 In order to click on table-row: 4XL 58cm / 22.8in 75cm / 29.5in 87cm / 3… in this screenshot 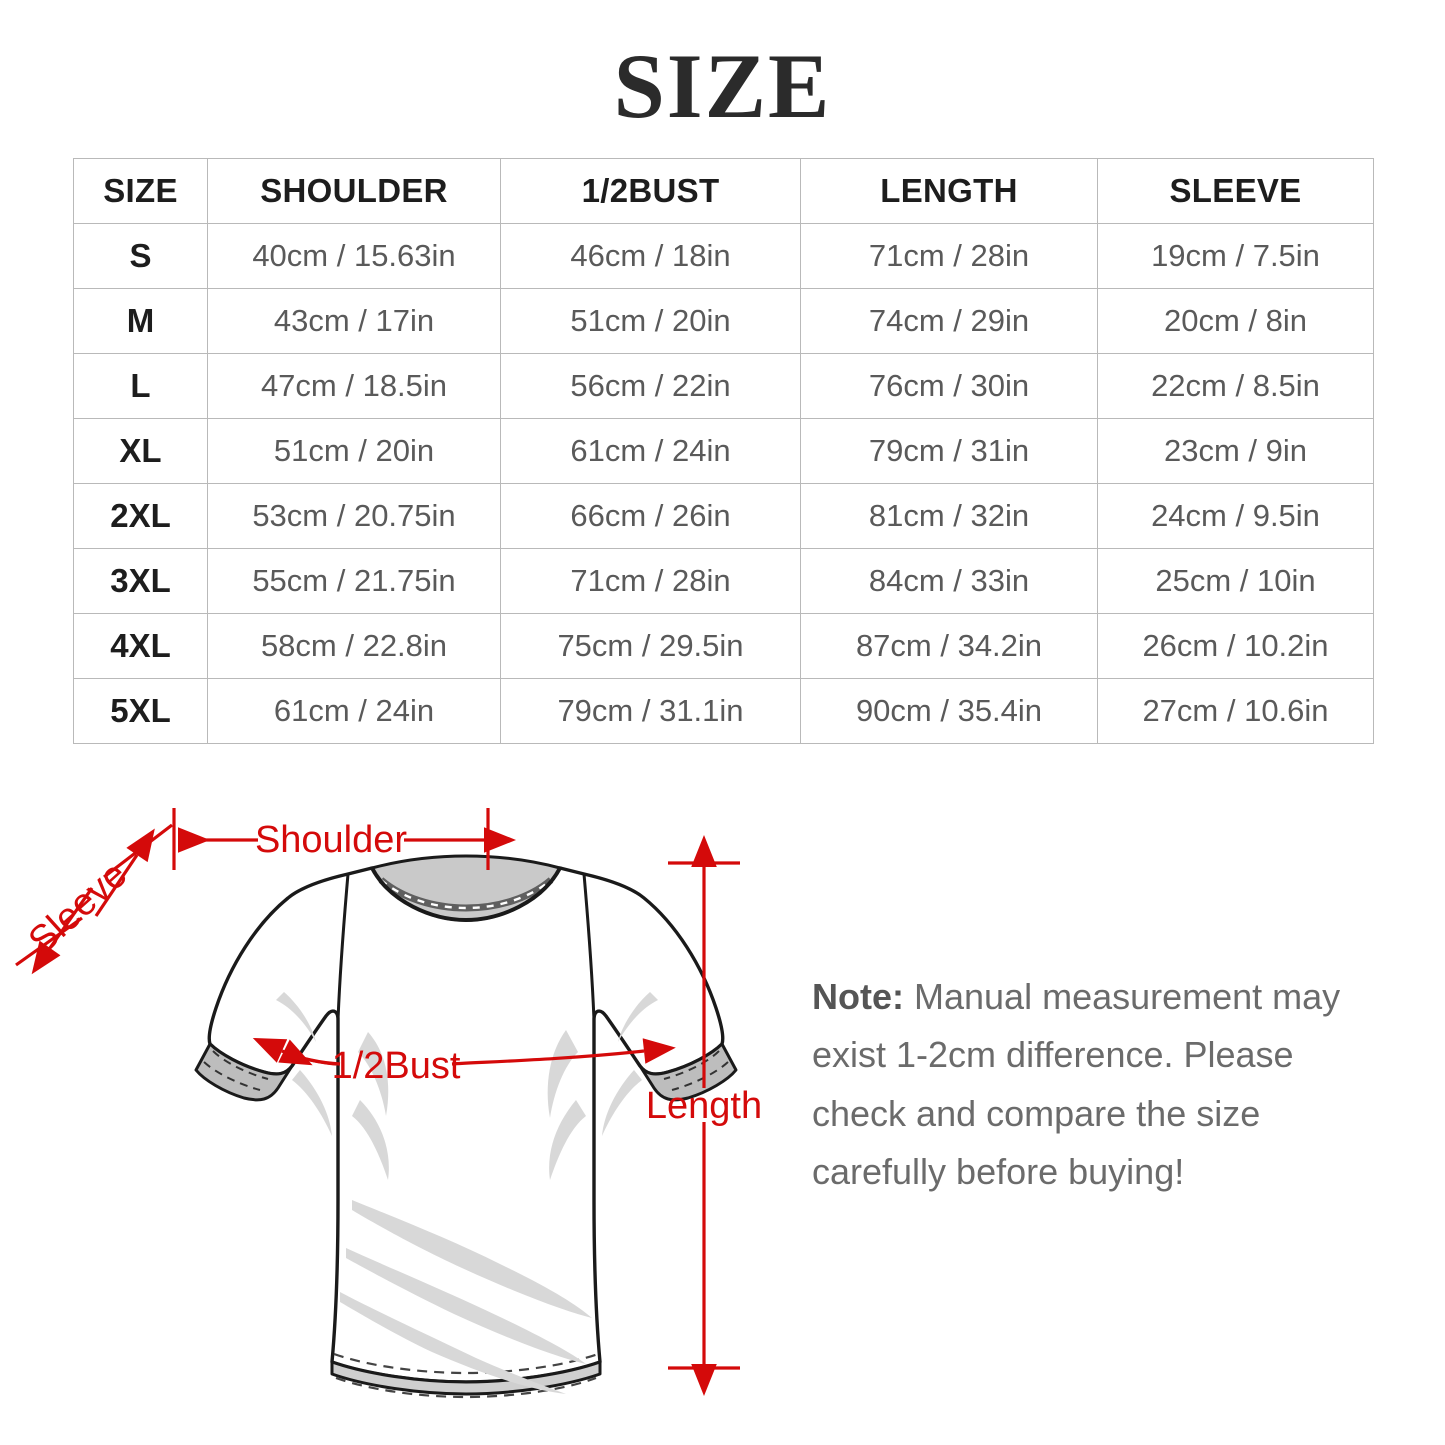, I will do `click(723, 646)`.